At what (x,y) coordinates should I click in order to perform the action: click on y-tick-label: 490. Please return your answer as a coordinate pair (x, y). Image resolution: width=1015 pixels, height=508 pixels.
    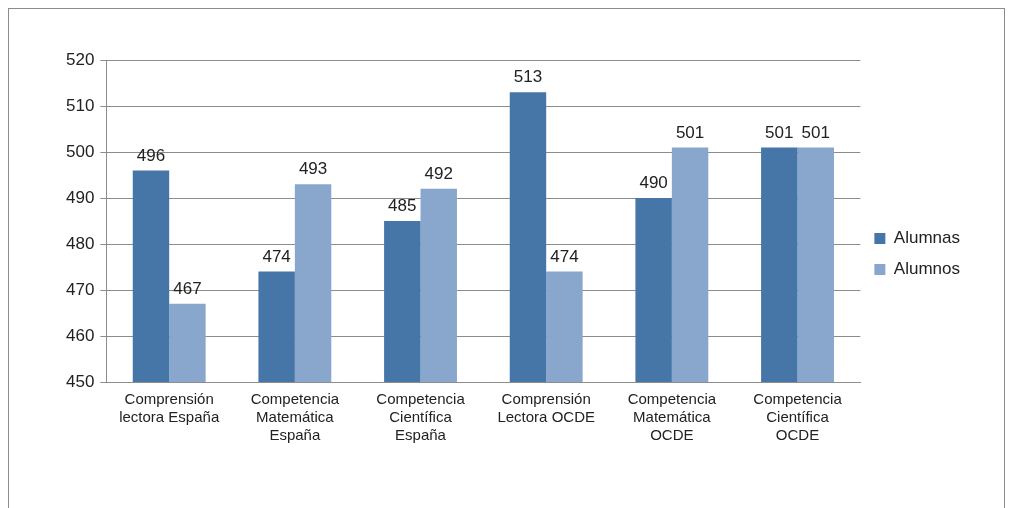
    Looking at the image, I should click on (80, 197).